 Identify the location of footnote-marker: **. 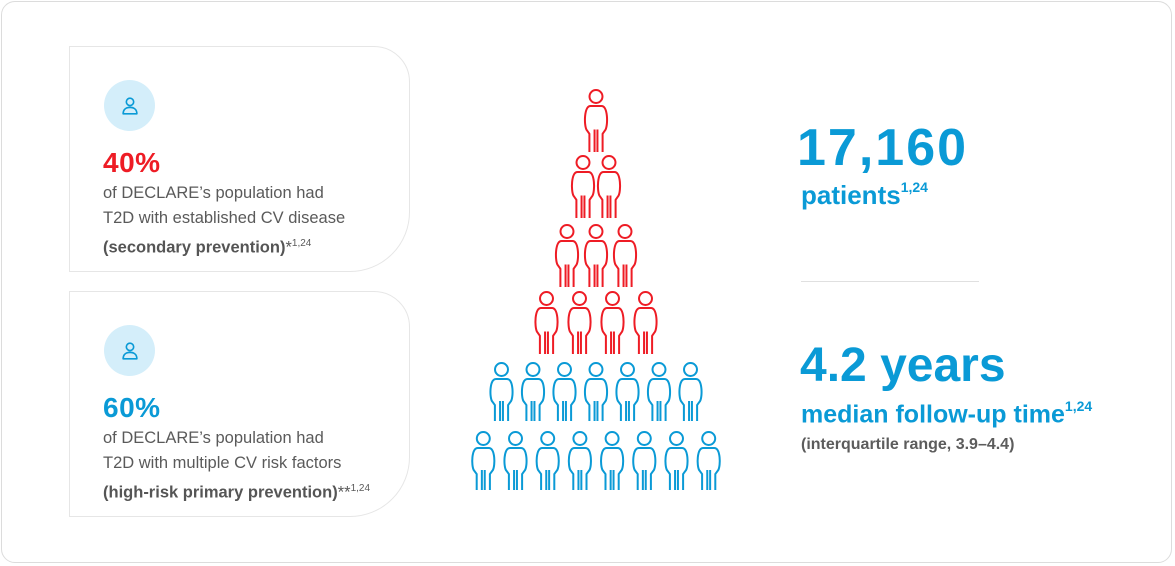
(344, 492).